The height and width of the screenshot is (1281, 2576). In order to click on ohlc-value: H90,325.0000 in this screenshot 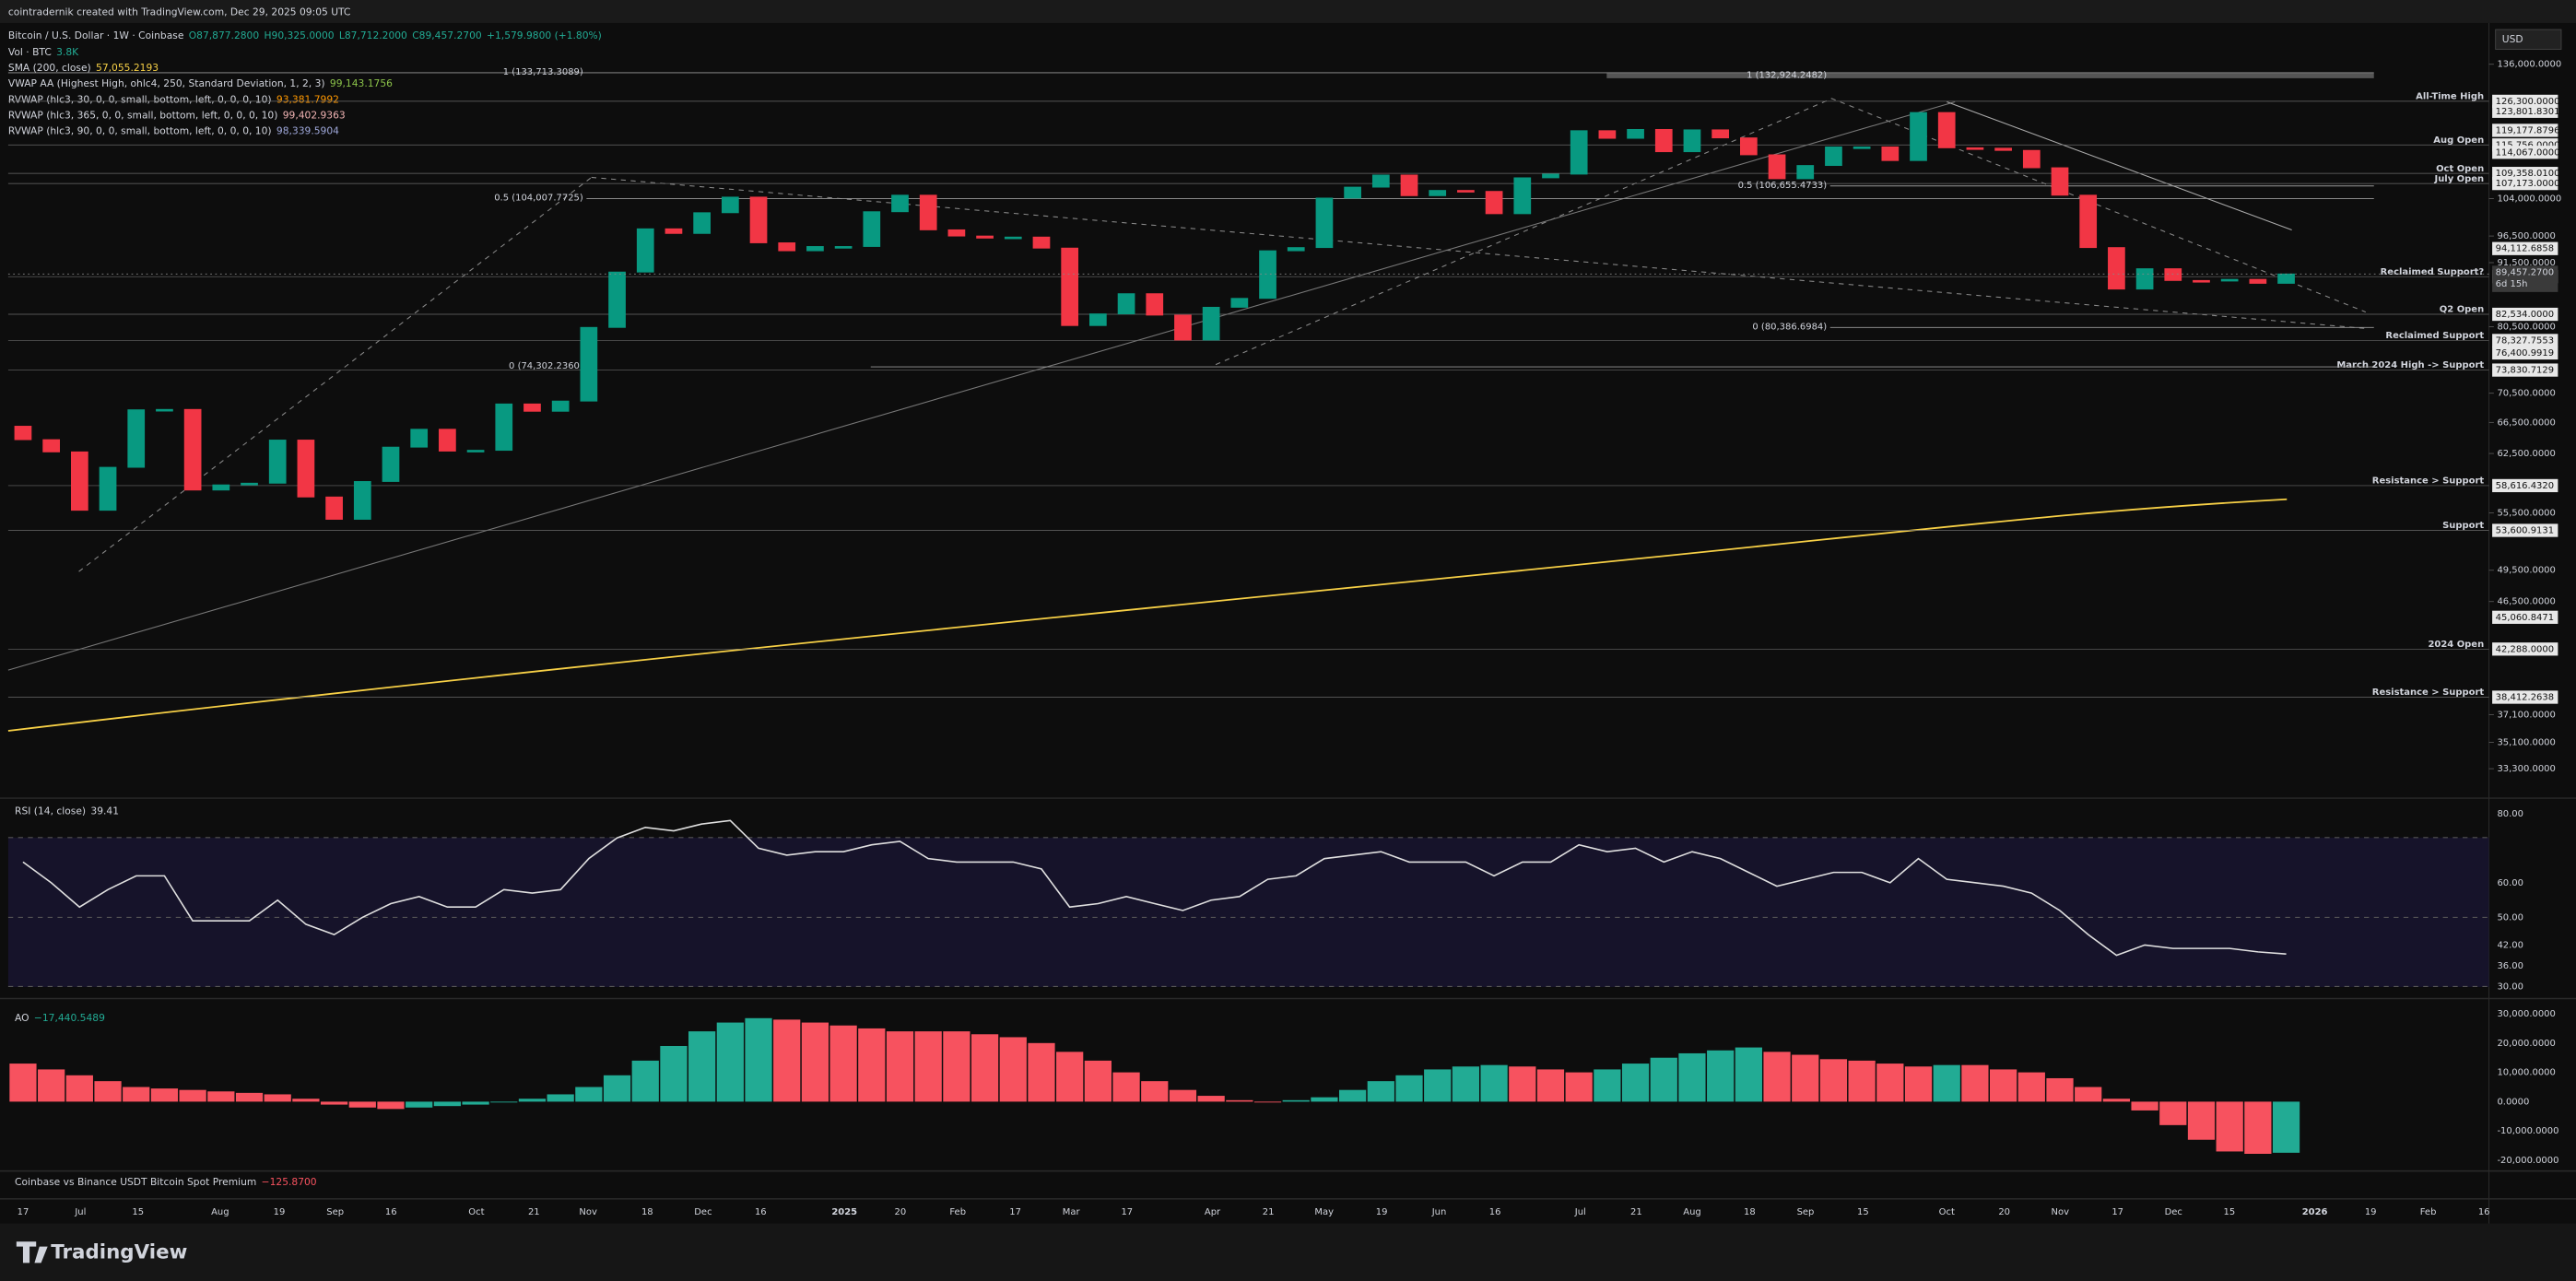, I will do `click(300, 35)`.